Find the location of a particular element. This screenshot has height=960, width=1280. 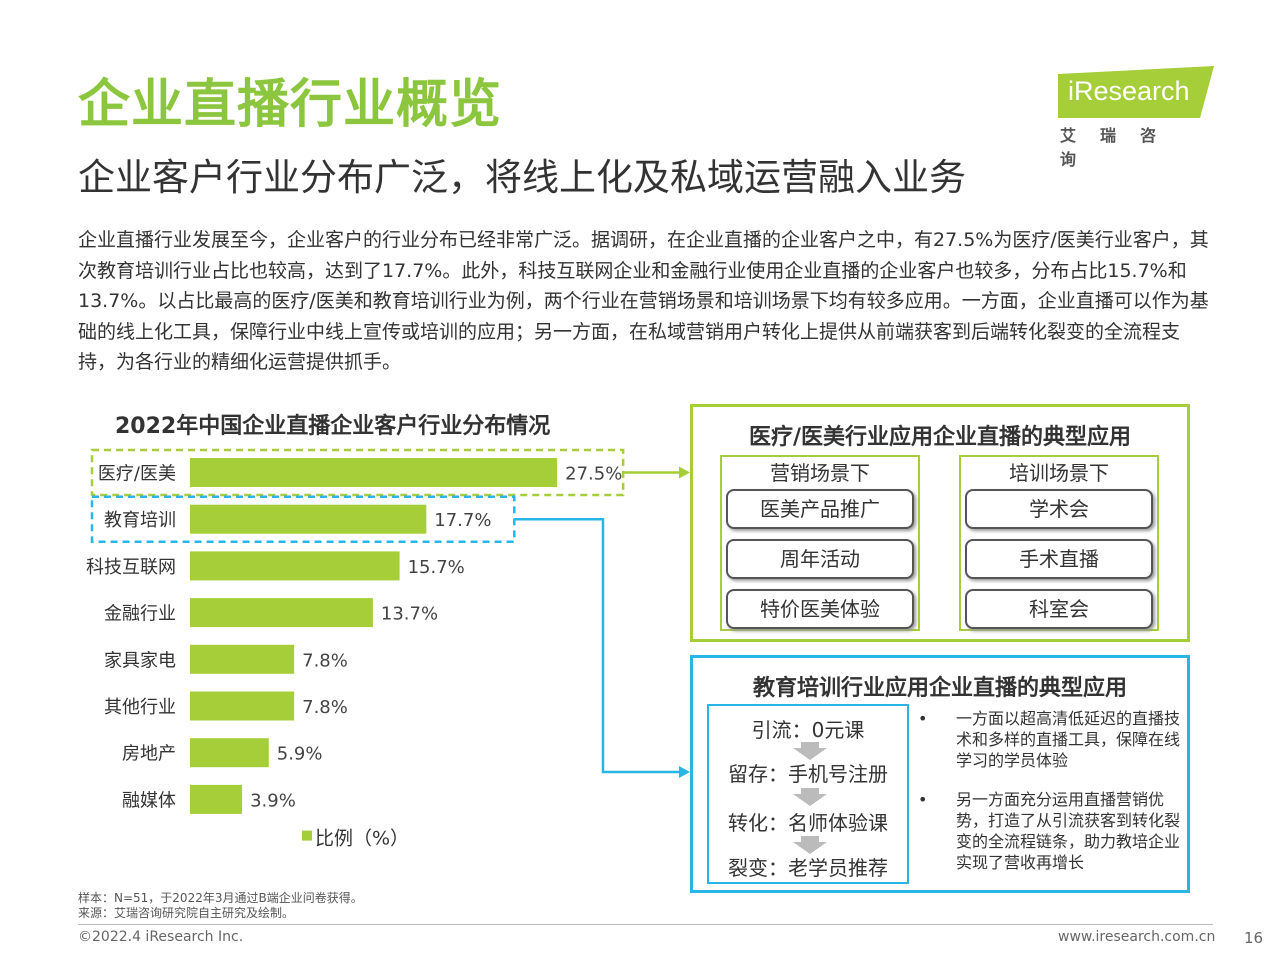

training-scene-box: 培训场景下 学术会 手术直播 科室会 is located at coordinates (1059, 543).